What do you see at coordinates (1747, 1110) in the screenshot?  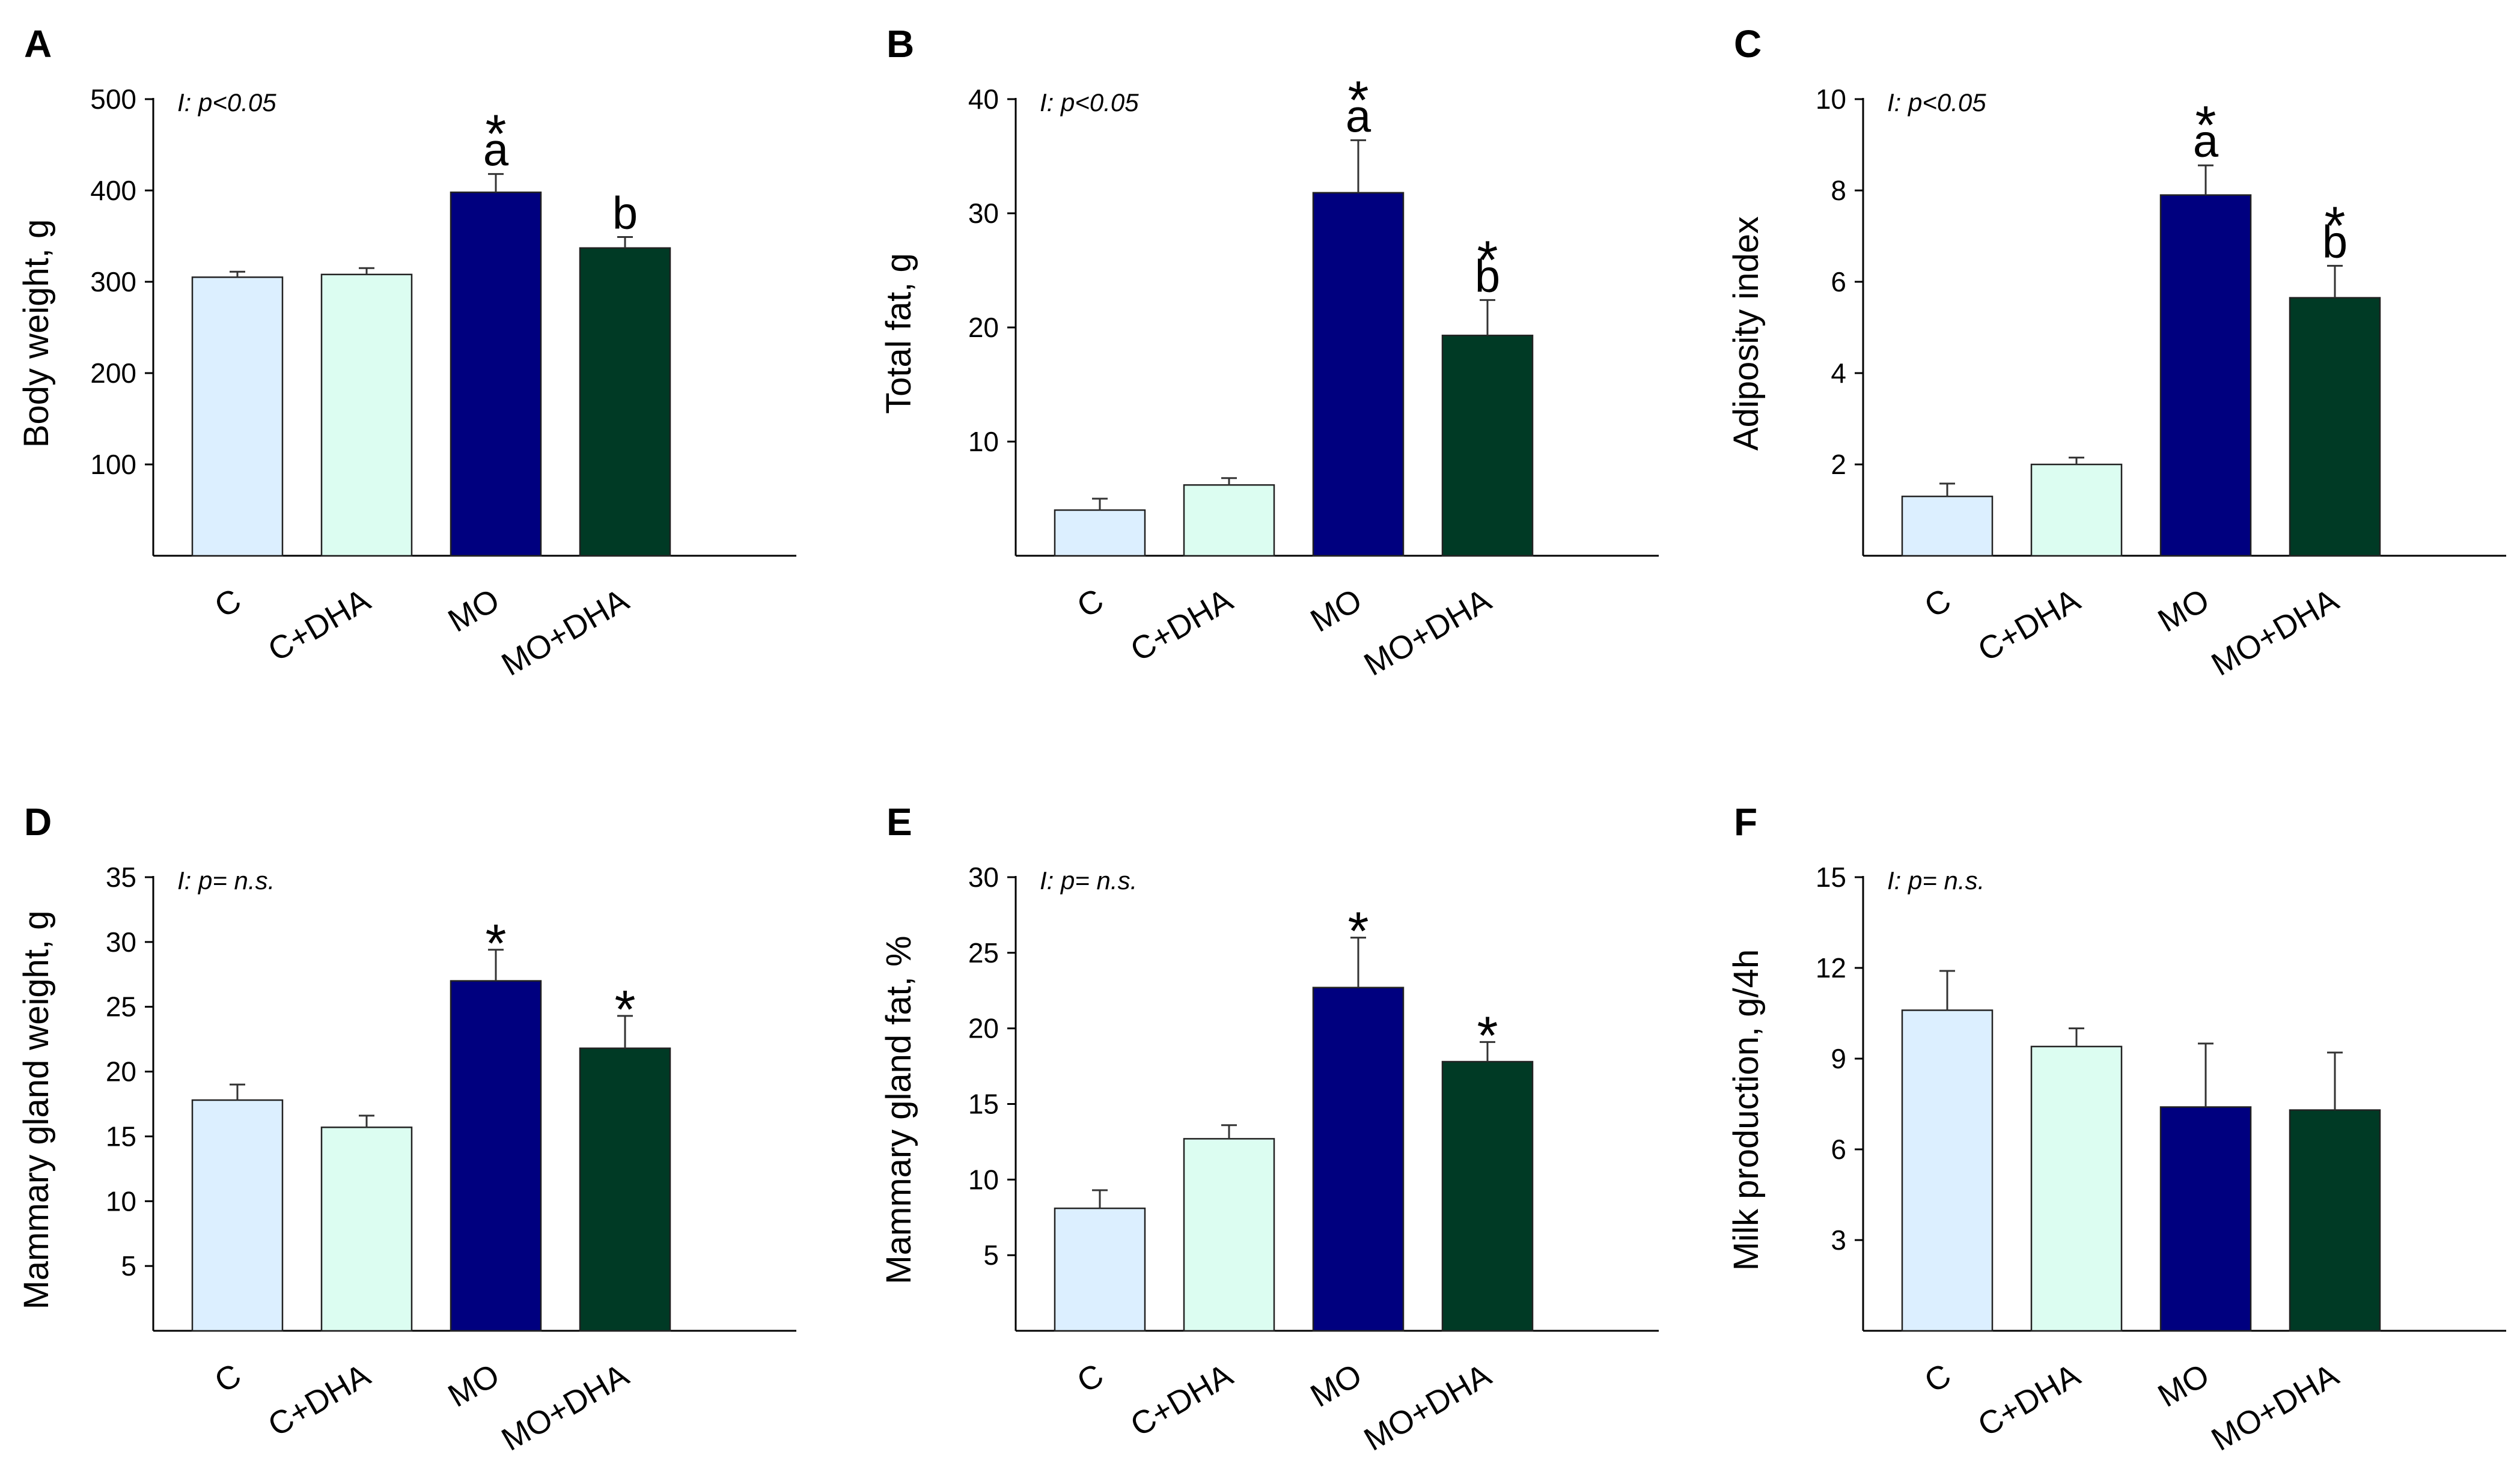 I see `y-axis-label: Milk production, g/4h` at bounding box center [1747, 1110].